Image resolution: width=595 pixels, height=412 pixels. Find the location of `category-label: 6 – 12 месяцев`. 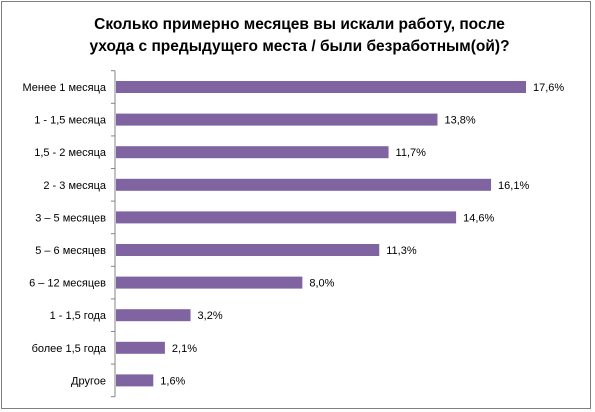

category-label: 6 – 12 месяцев is located at coordinates (67, 284).